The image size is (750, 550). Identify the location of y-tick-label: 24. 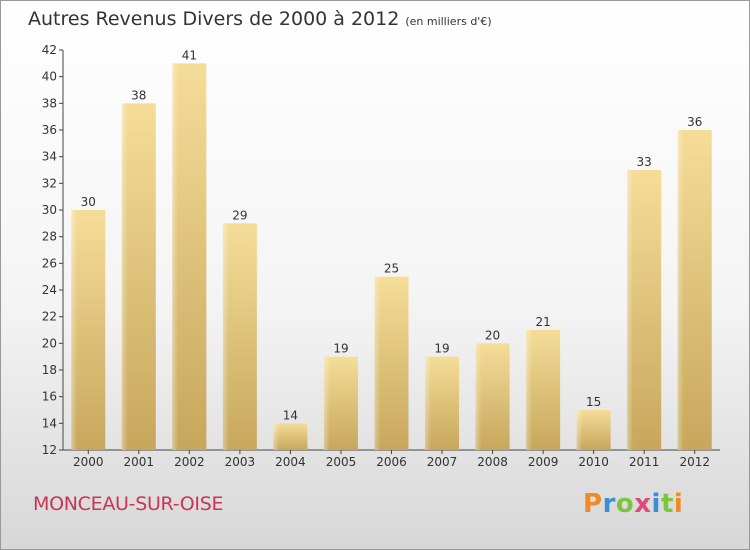
(49, 290).